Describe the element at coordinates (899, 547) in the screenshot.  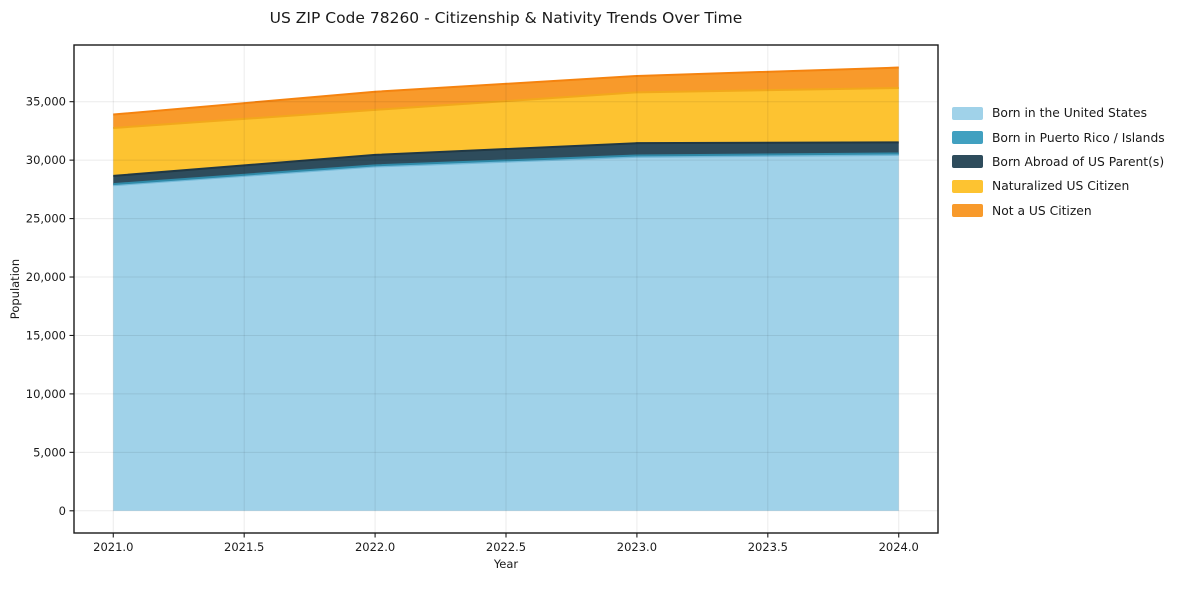
I see `x-tick-label: 2024.0` at that location.